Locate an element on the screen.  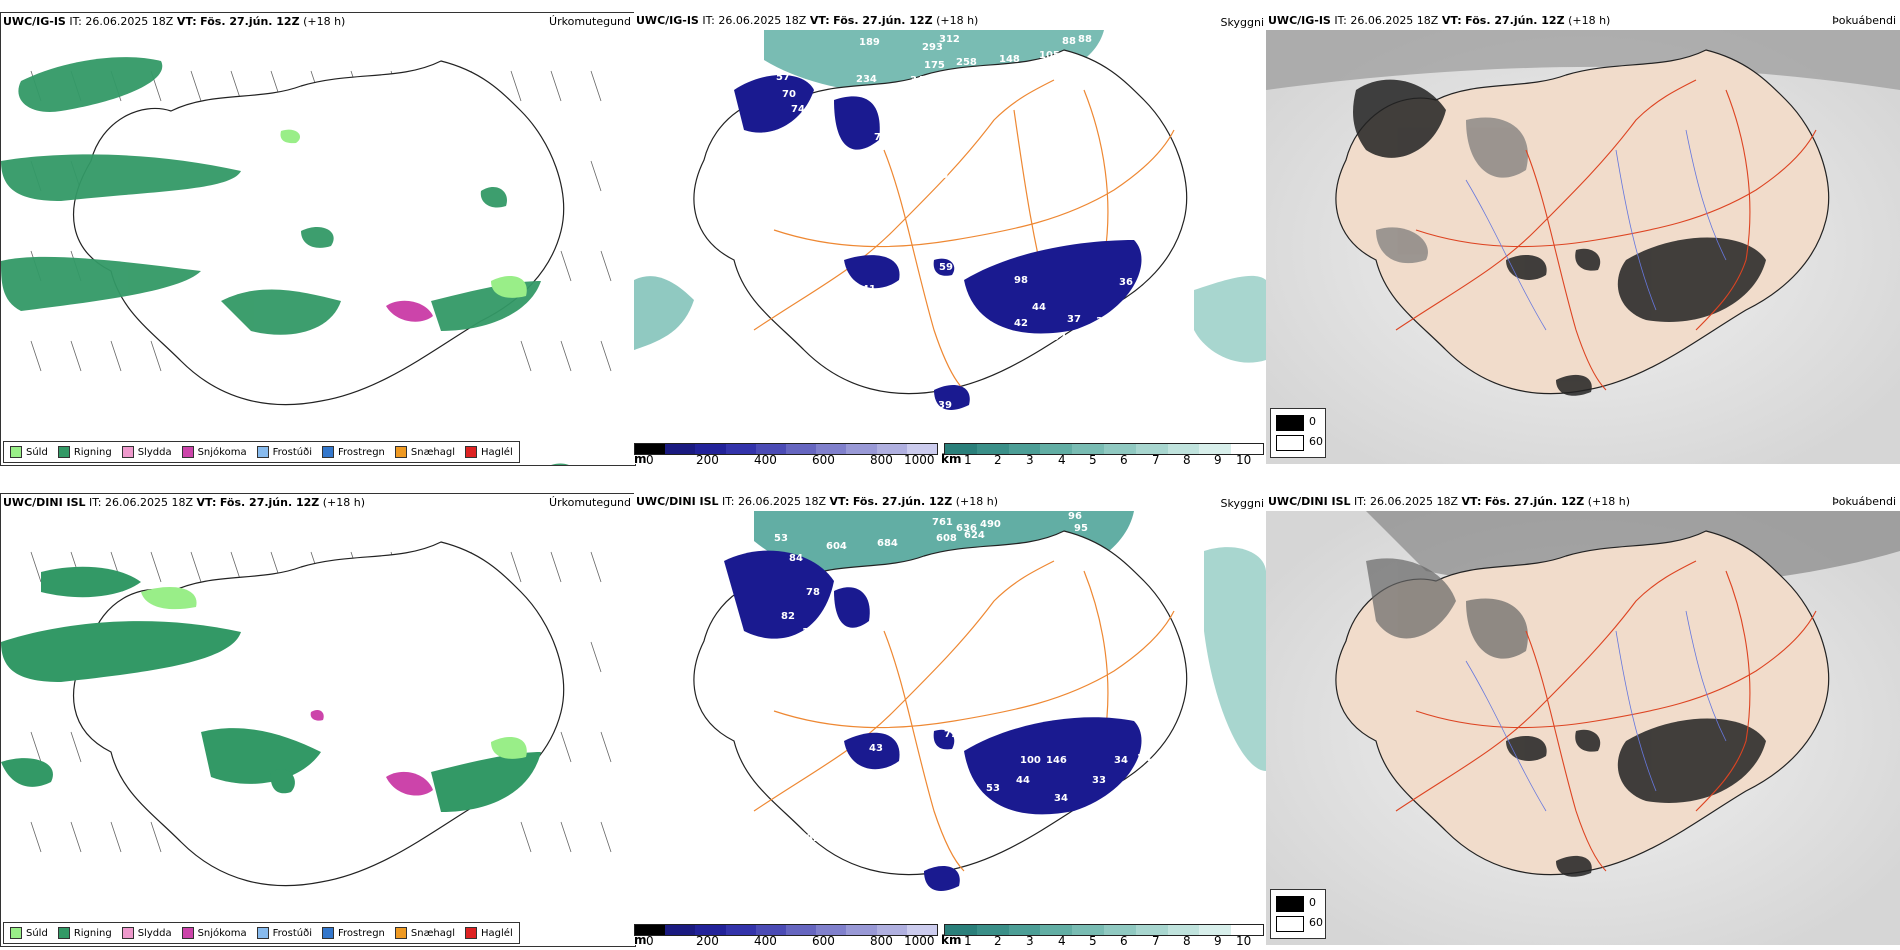
visibility-tick: 7 is located at coordinates (1156, 939).